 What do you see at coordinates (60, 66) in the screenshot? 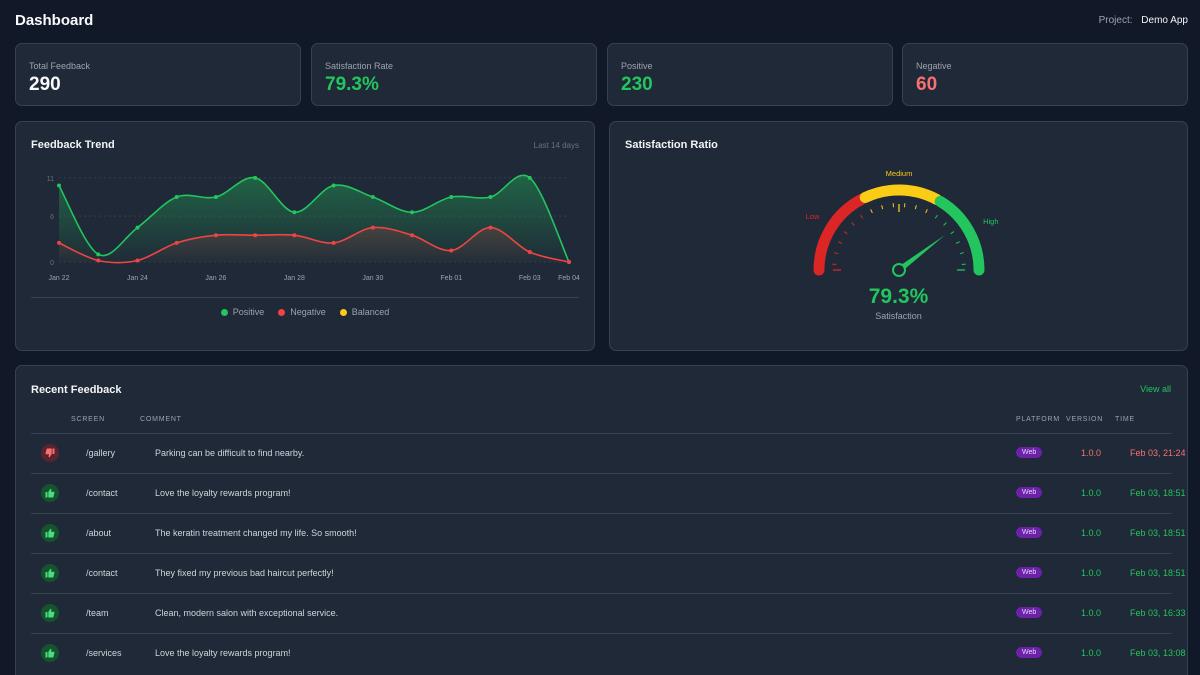
I see `stat-label: Total Feedback` at bounding box center [60, 66].